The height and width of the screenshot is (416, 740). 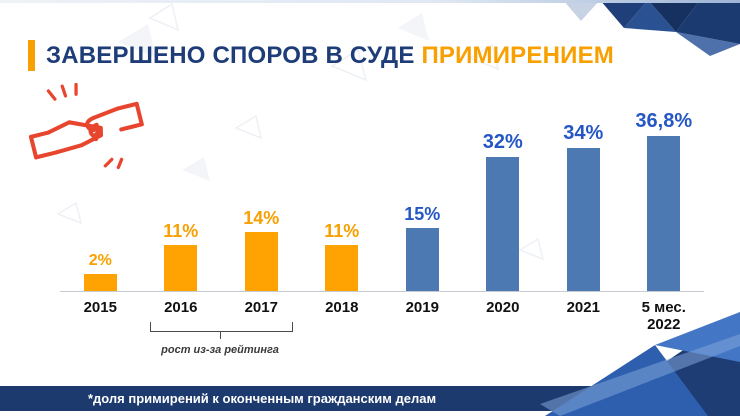 I want to click on chart-column: 36,8%, so click(x=664, y=201).